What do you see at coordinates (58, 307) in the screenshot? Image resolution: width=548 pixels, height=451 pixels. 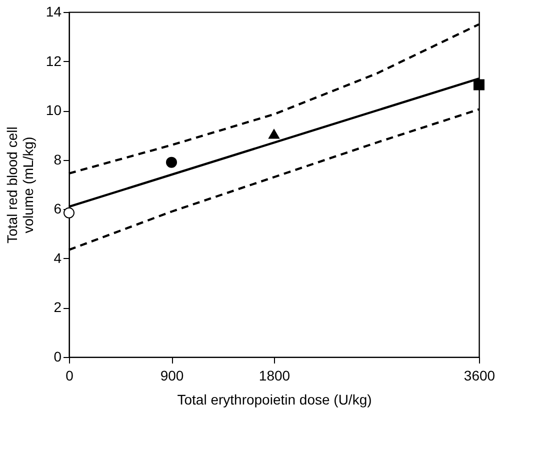 I see `y-tick-label: 2` at bounding box center [58, 307].